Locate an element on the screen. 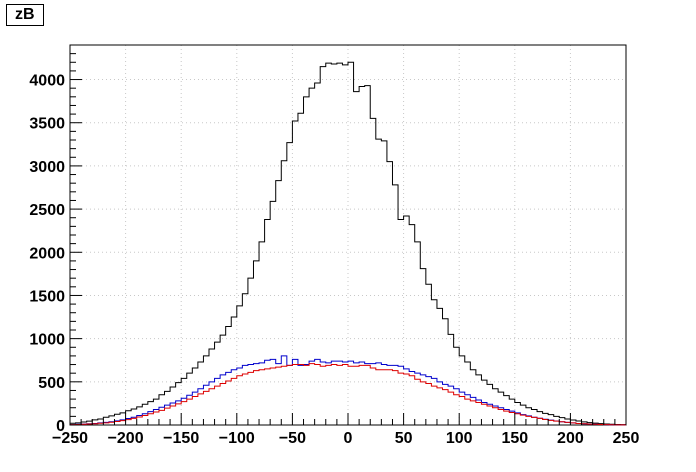 The image size is (696, 472). y-tick-label: 3500 is located at coordinates (47, 124).